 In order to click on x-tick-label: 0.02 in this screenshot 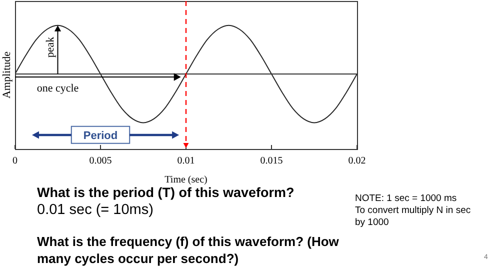, I will do `click(357, 161)`.